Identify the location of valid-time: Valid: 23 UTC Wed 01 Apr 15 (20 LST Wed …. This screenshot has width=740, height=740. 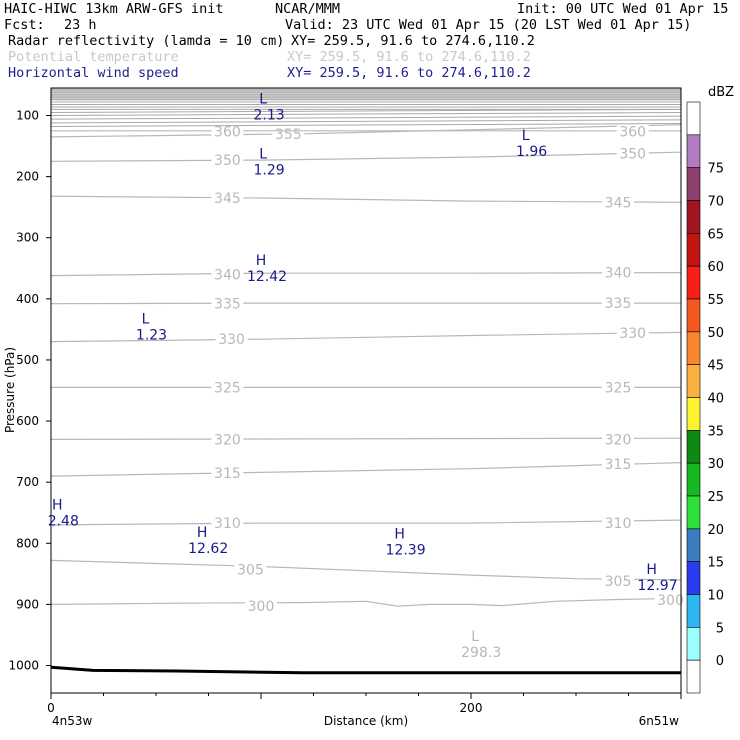
(488, 25).